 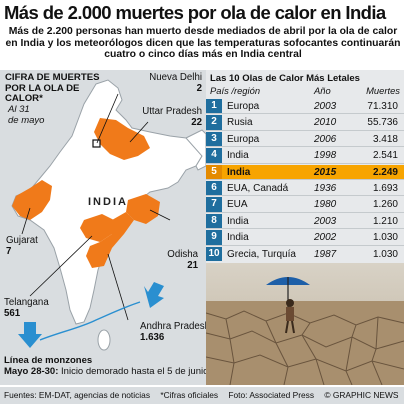 What do you see at coordinates (90, 321) in the screenshot?
I see `monsoon-line` at bounding box center [90, 321].